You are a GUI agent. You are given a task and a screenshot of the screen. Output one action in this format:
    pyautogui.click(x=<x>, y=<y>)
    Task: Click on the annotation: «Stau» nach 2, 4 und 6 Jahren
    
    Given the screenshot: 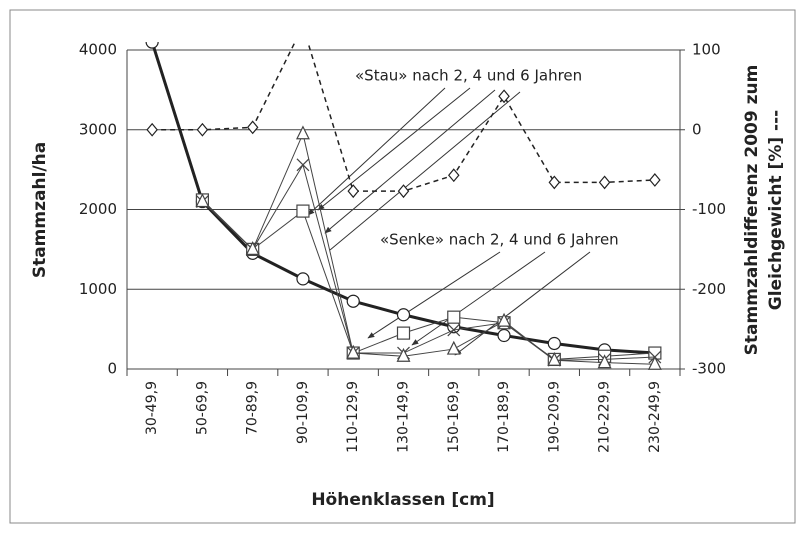 What is the action you would take?
    pyautogui.click(x=468, y=76)
    